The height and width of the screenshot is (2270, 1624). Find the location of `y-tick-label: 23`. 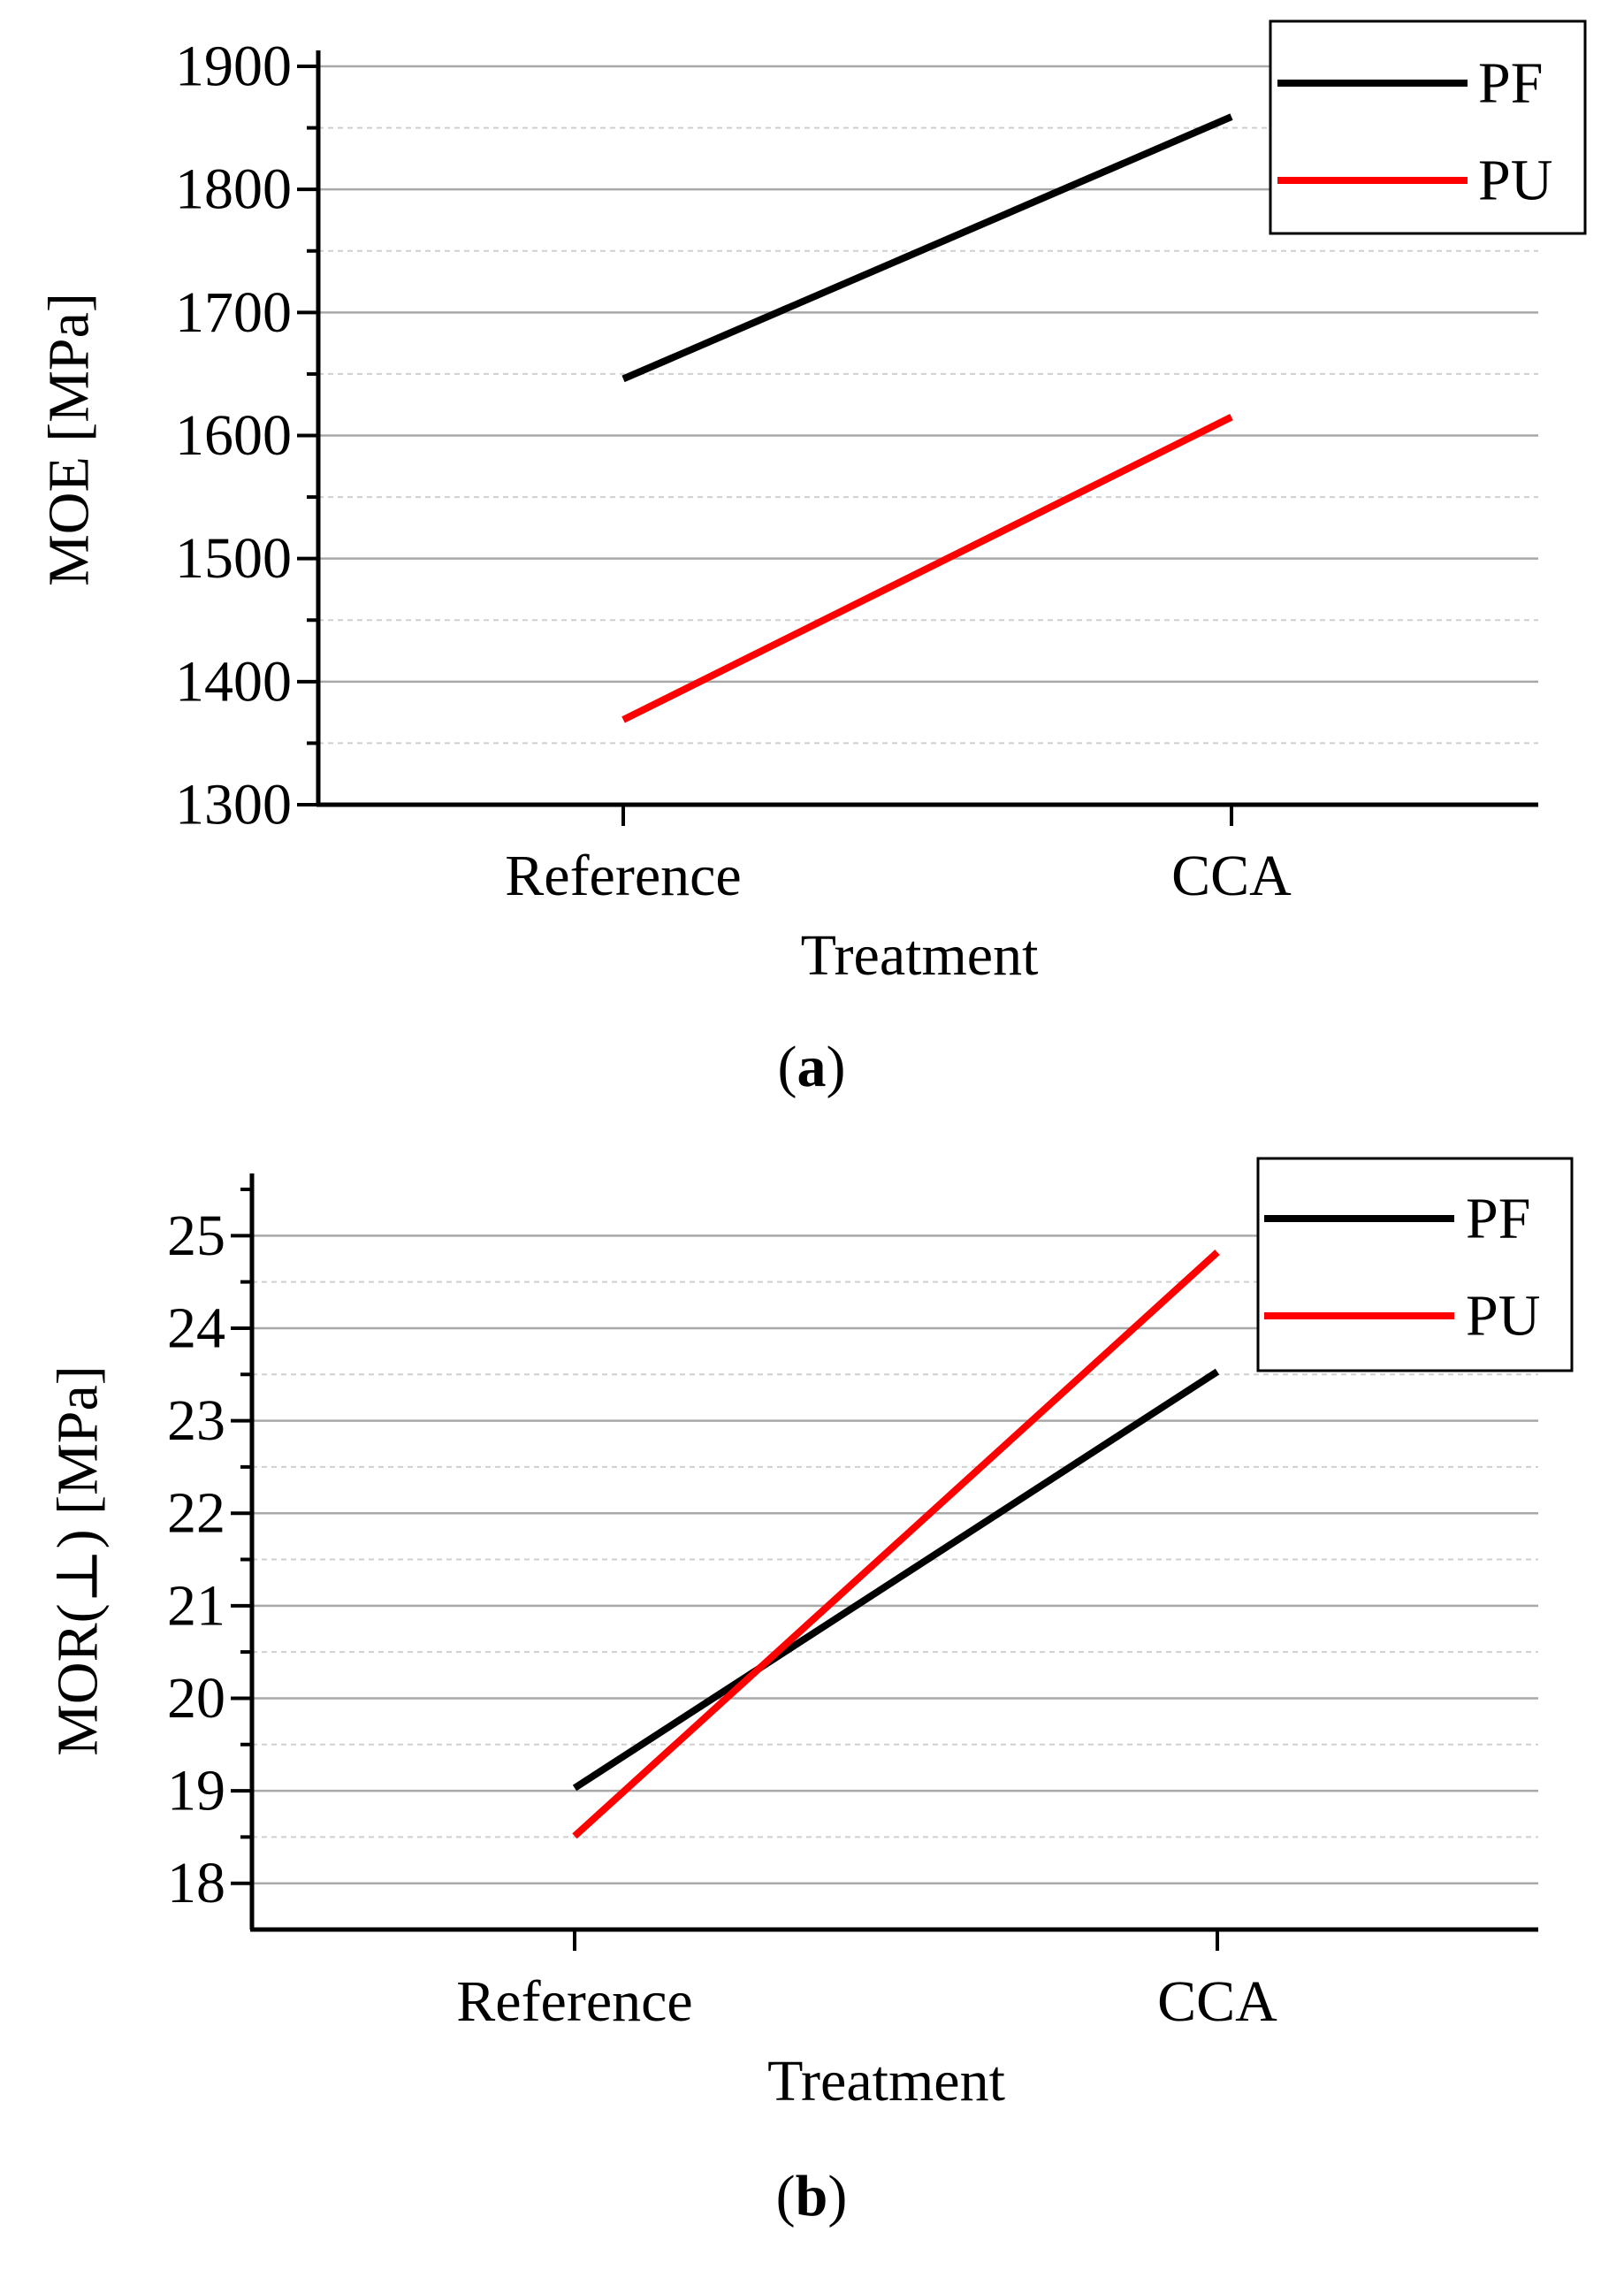

y-tick-label: 23 is located at coordinates (196, 1421).